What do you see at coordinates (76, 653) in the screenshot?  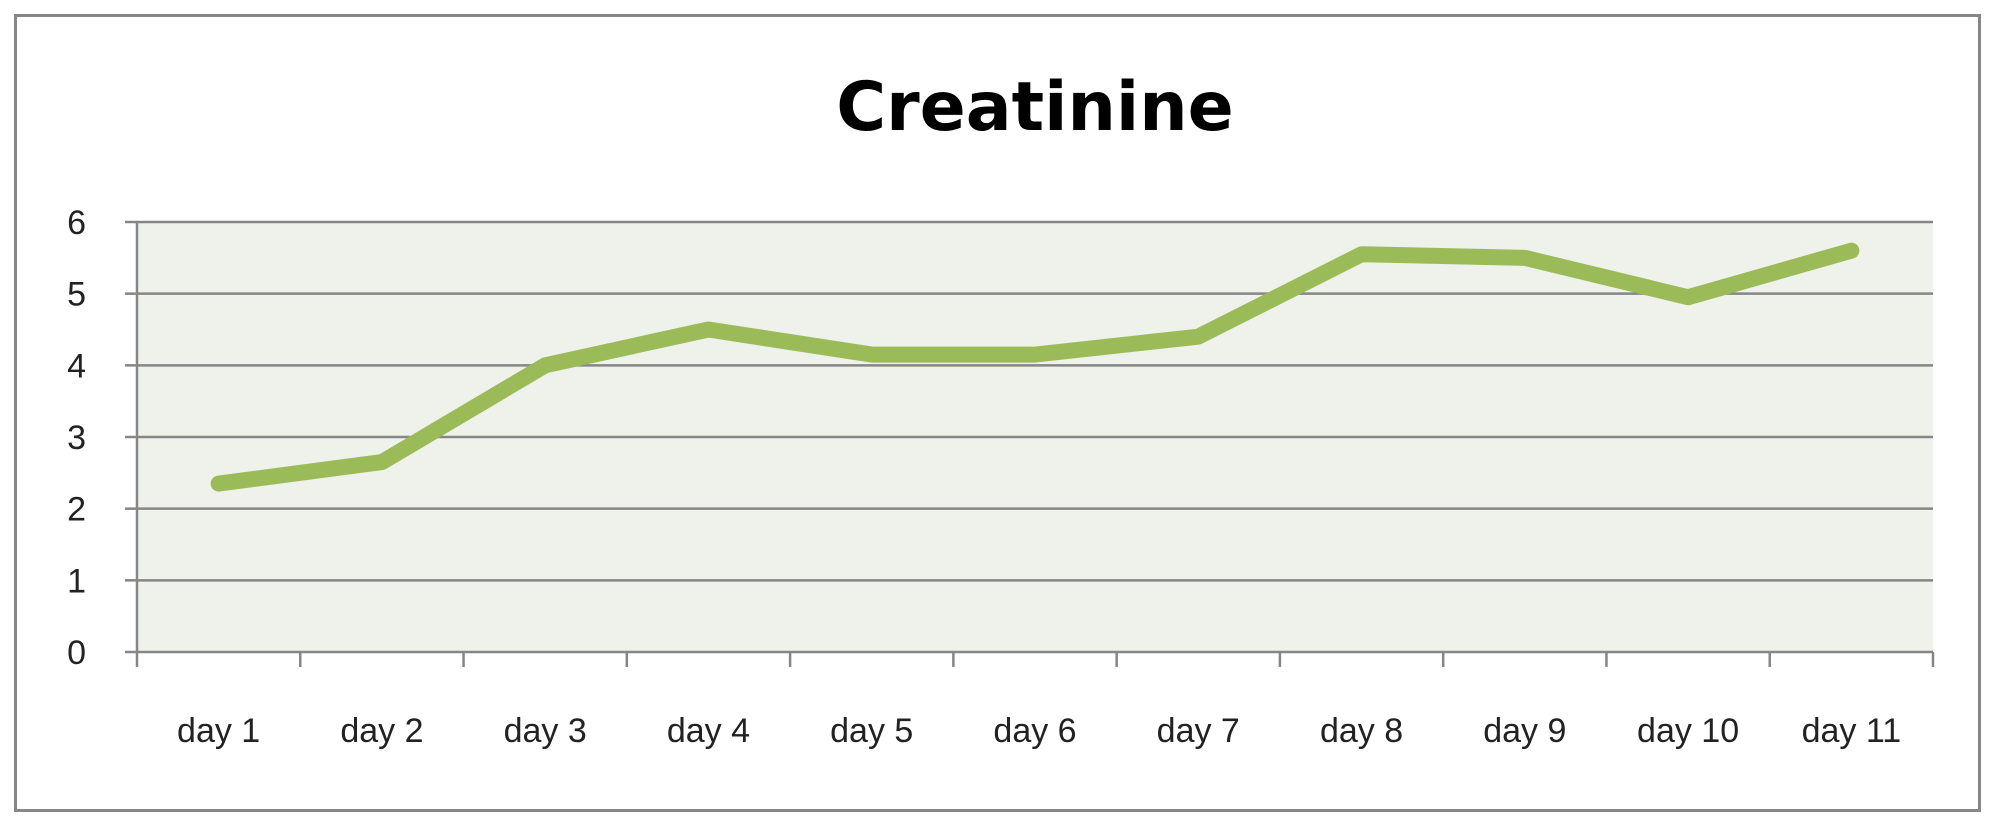 I see `y-tick-label: 0` at bounding box center [76, 653].